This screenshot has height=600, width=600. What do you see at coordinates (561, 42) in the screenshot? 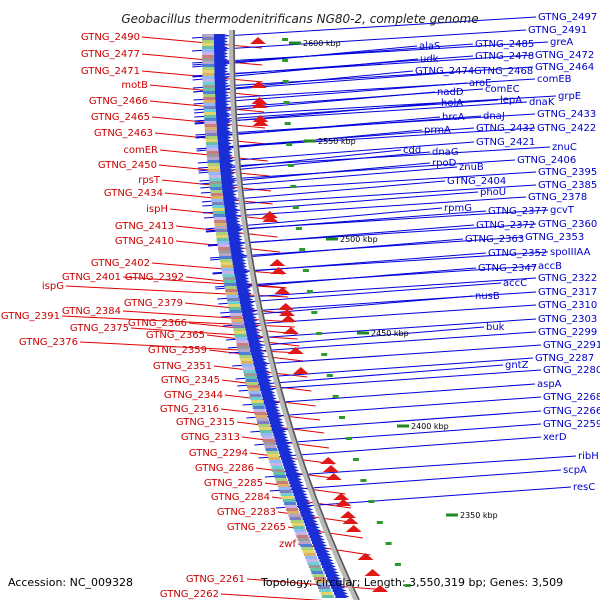
I see `gene-label-right: greA` at bounding box center [561, 42].